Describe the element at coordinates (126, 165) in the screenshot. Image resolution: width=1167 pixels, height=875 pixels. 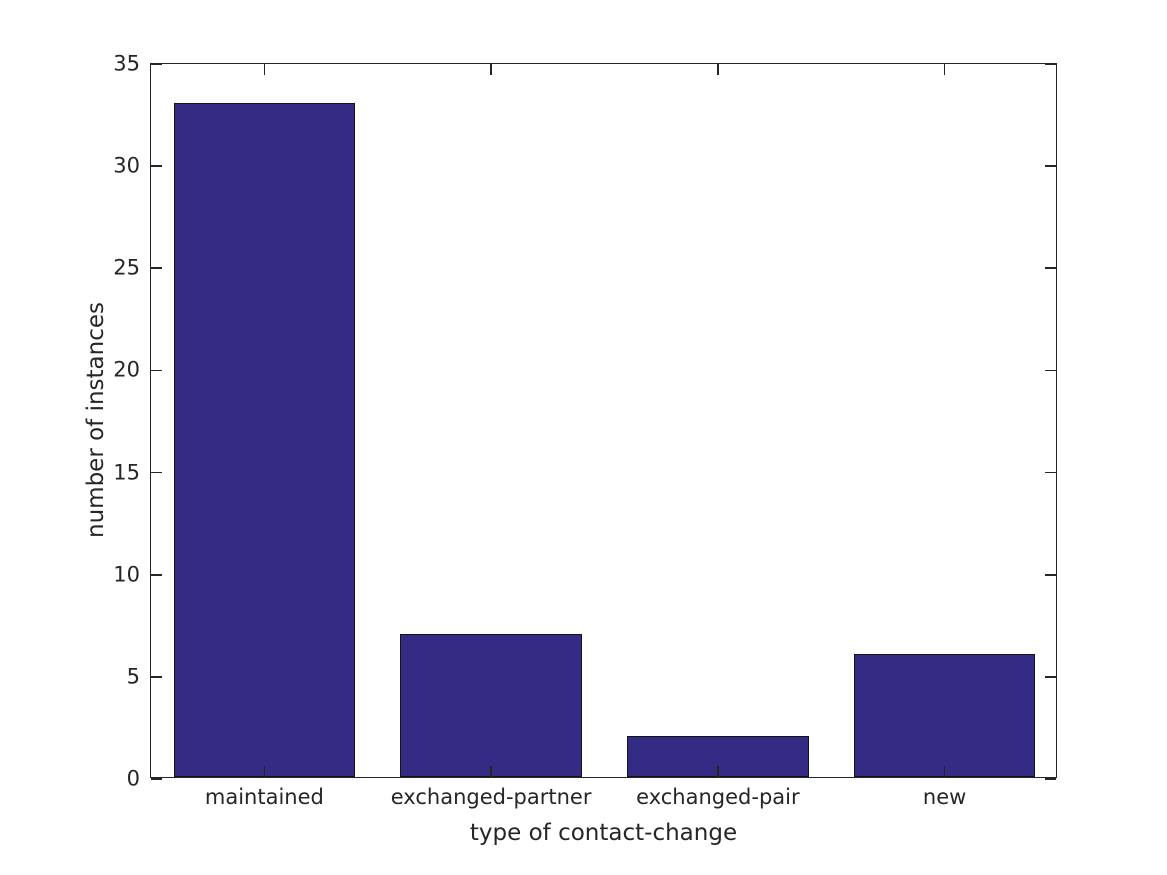
I see `y-tick-label: 30` at that location.